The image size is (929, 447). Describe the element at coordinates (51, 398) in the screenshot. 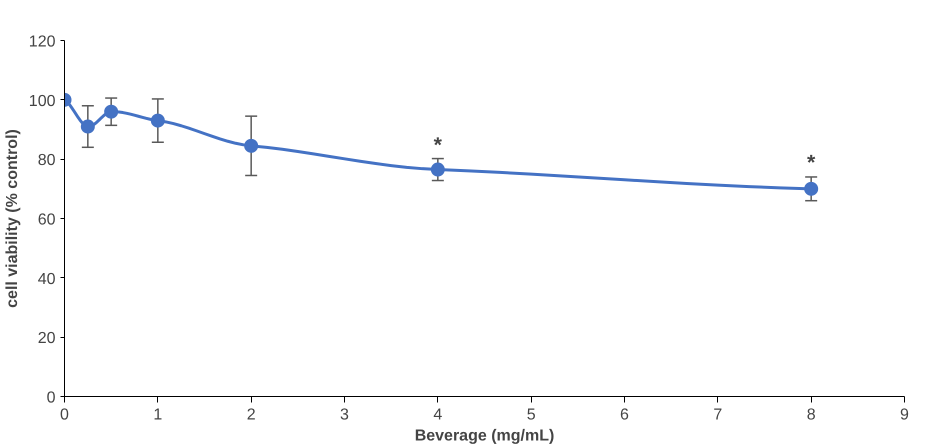

I see `y-tick-label: 0` at that location.